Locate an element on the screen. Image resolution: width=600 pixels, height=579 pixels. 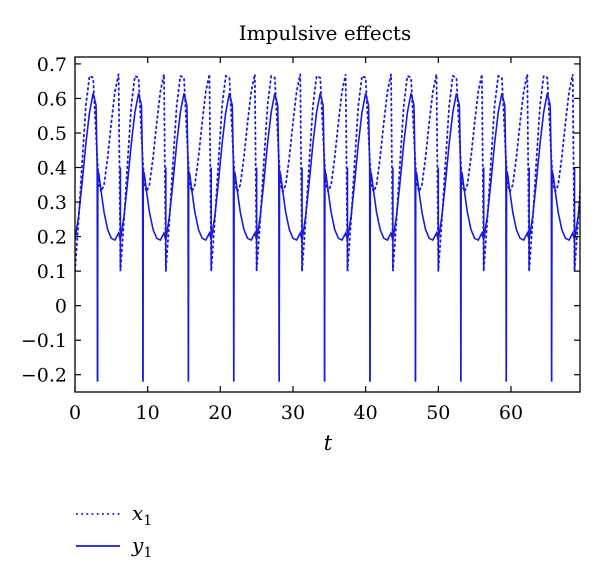
x-tick-label: 50 is located at coordinates (438, 413).